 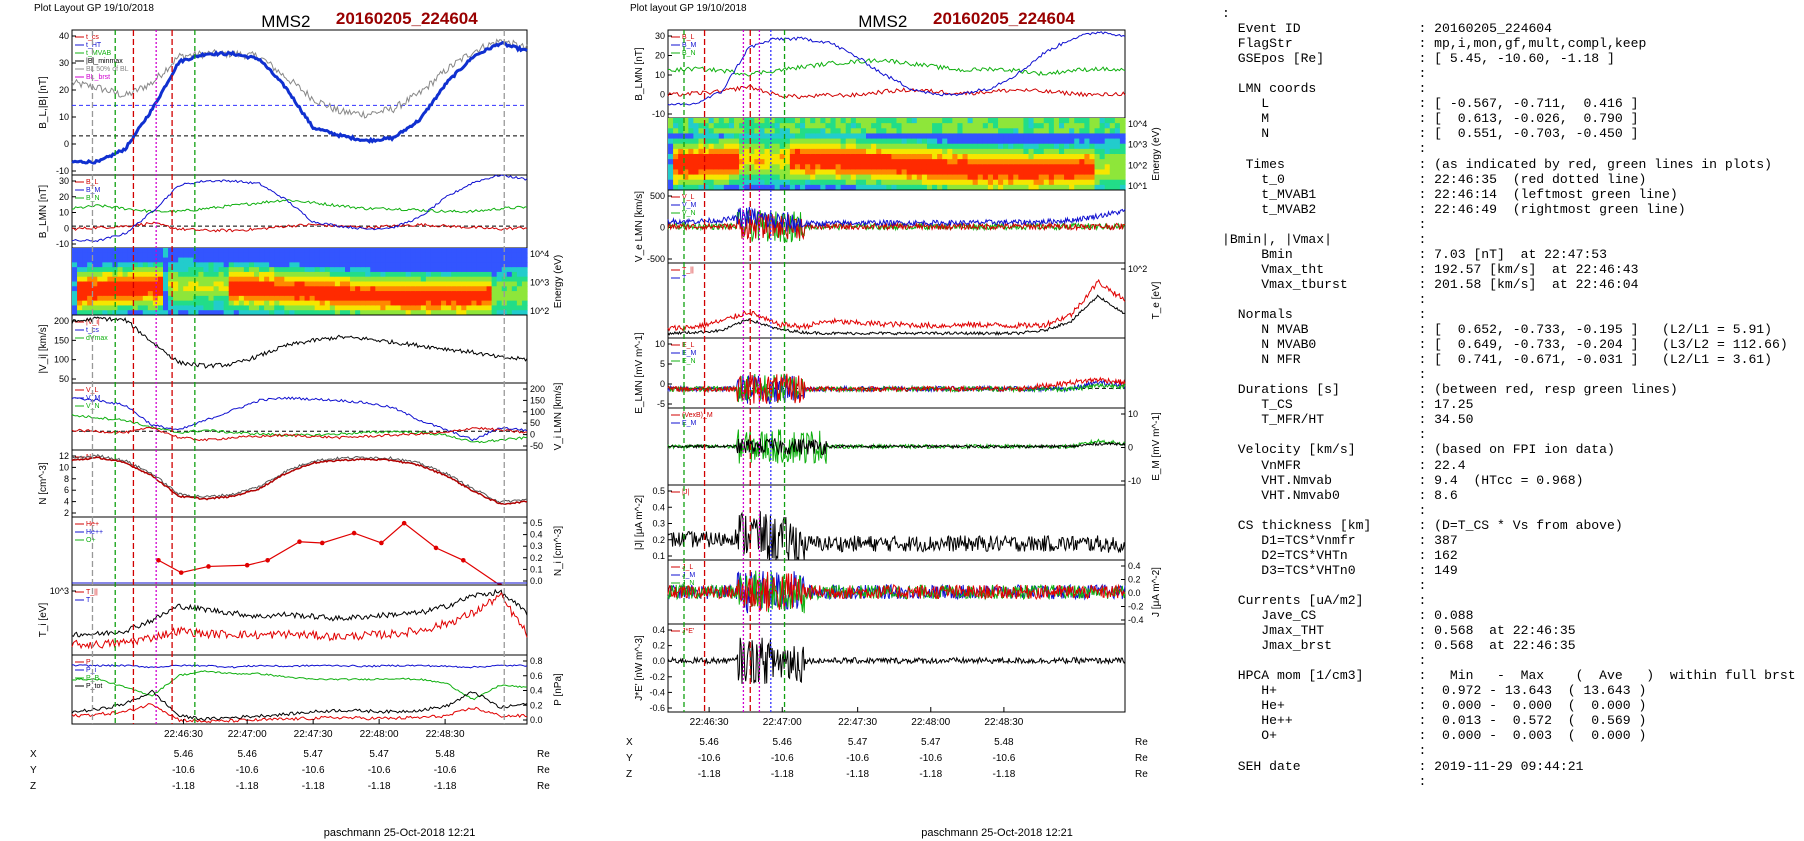 What do you see at coordinates (66, 490) in the screenshot?
I see `y-tick-label: 6` at bounding box center [66, 490].